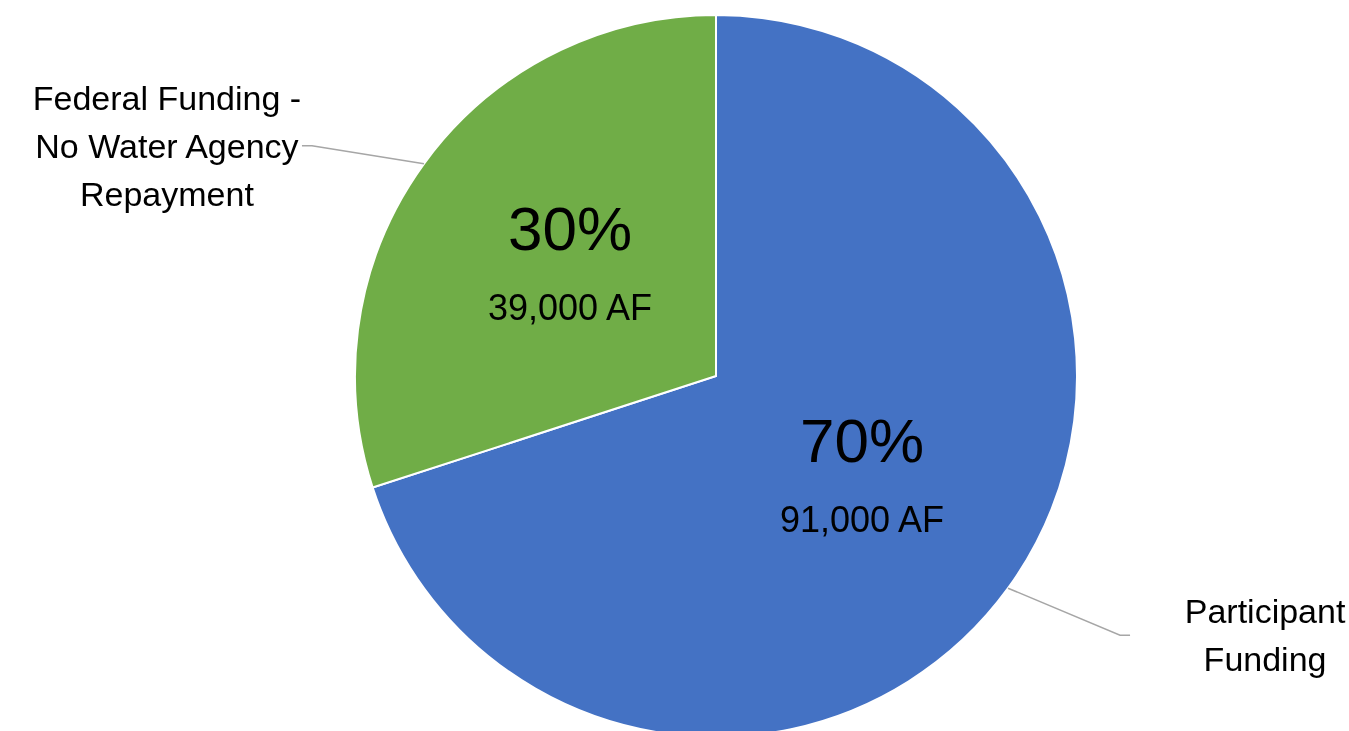 The image size is (1349, 731). Describe the element at coordinates (1265, 635) in the screenshot. I see `slice-label: Participant Funding` at that location.